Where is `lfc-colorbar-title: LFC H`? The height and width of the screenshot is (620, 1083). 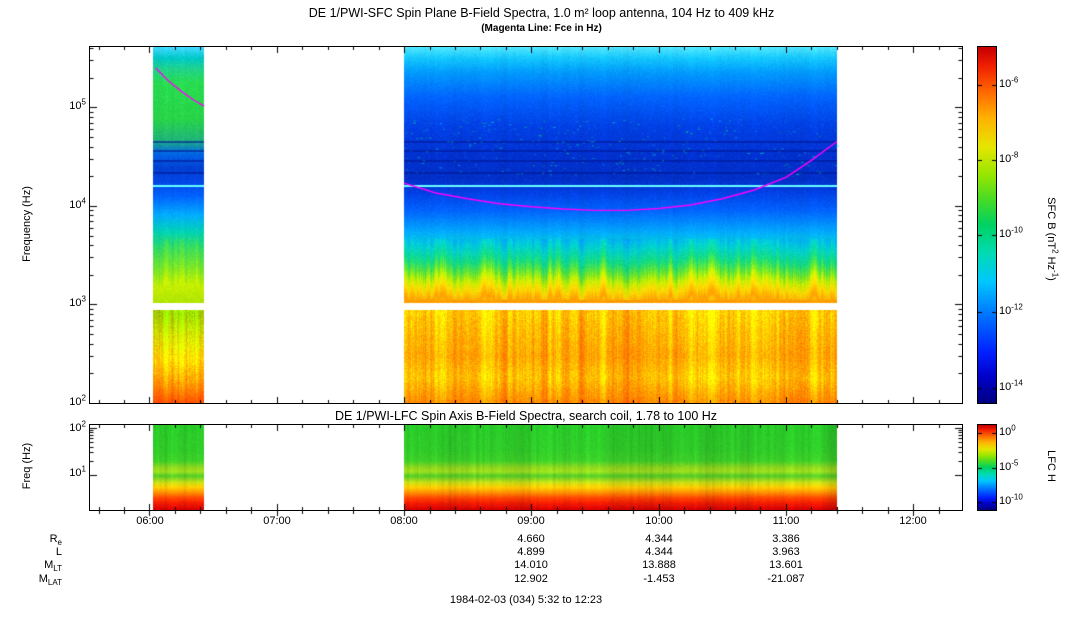
lfc-colorbar-title: LFC H is located at coordinates (1051, 466).